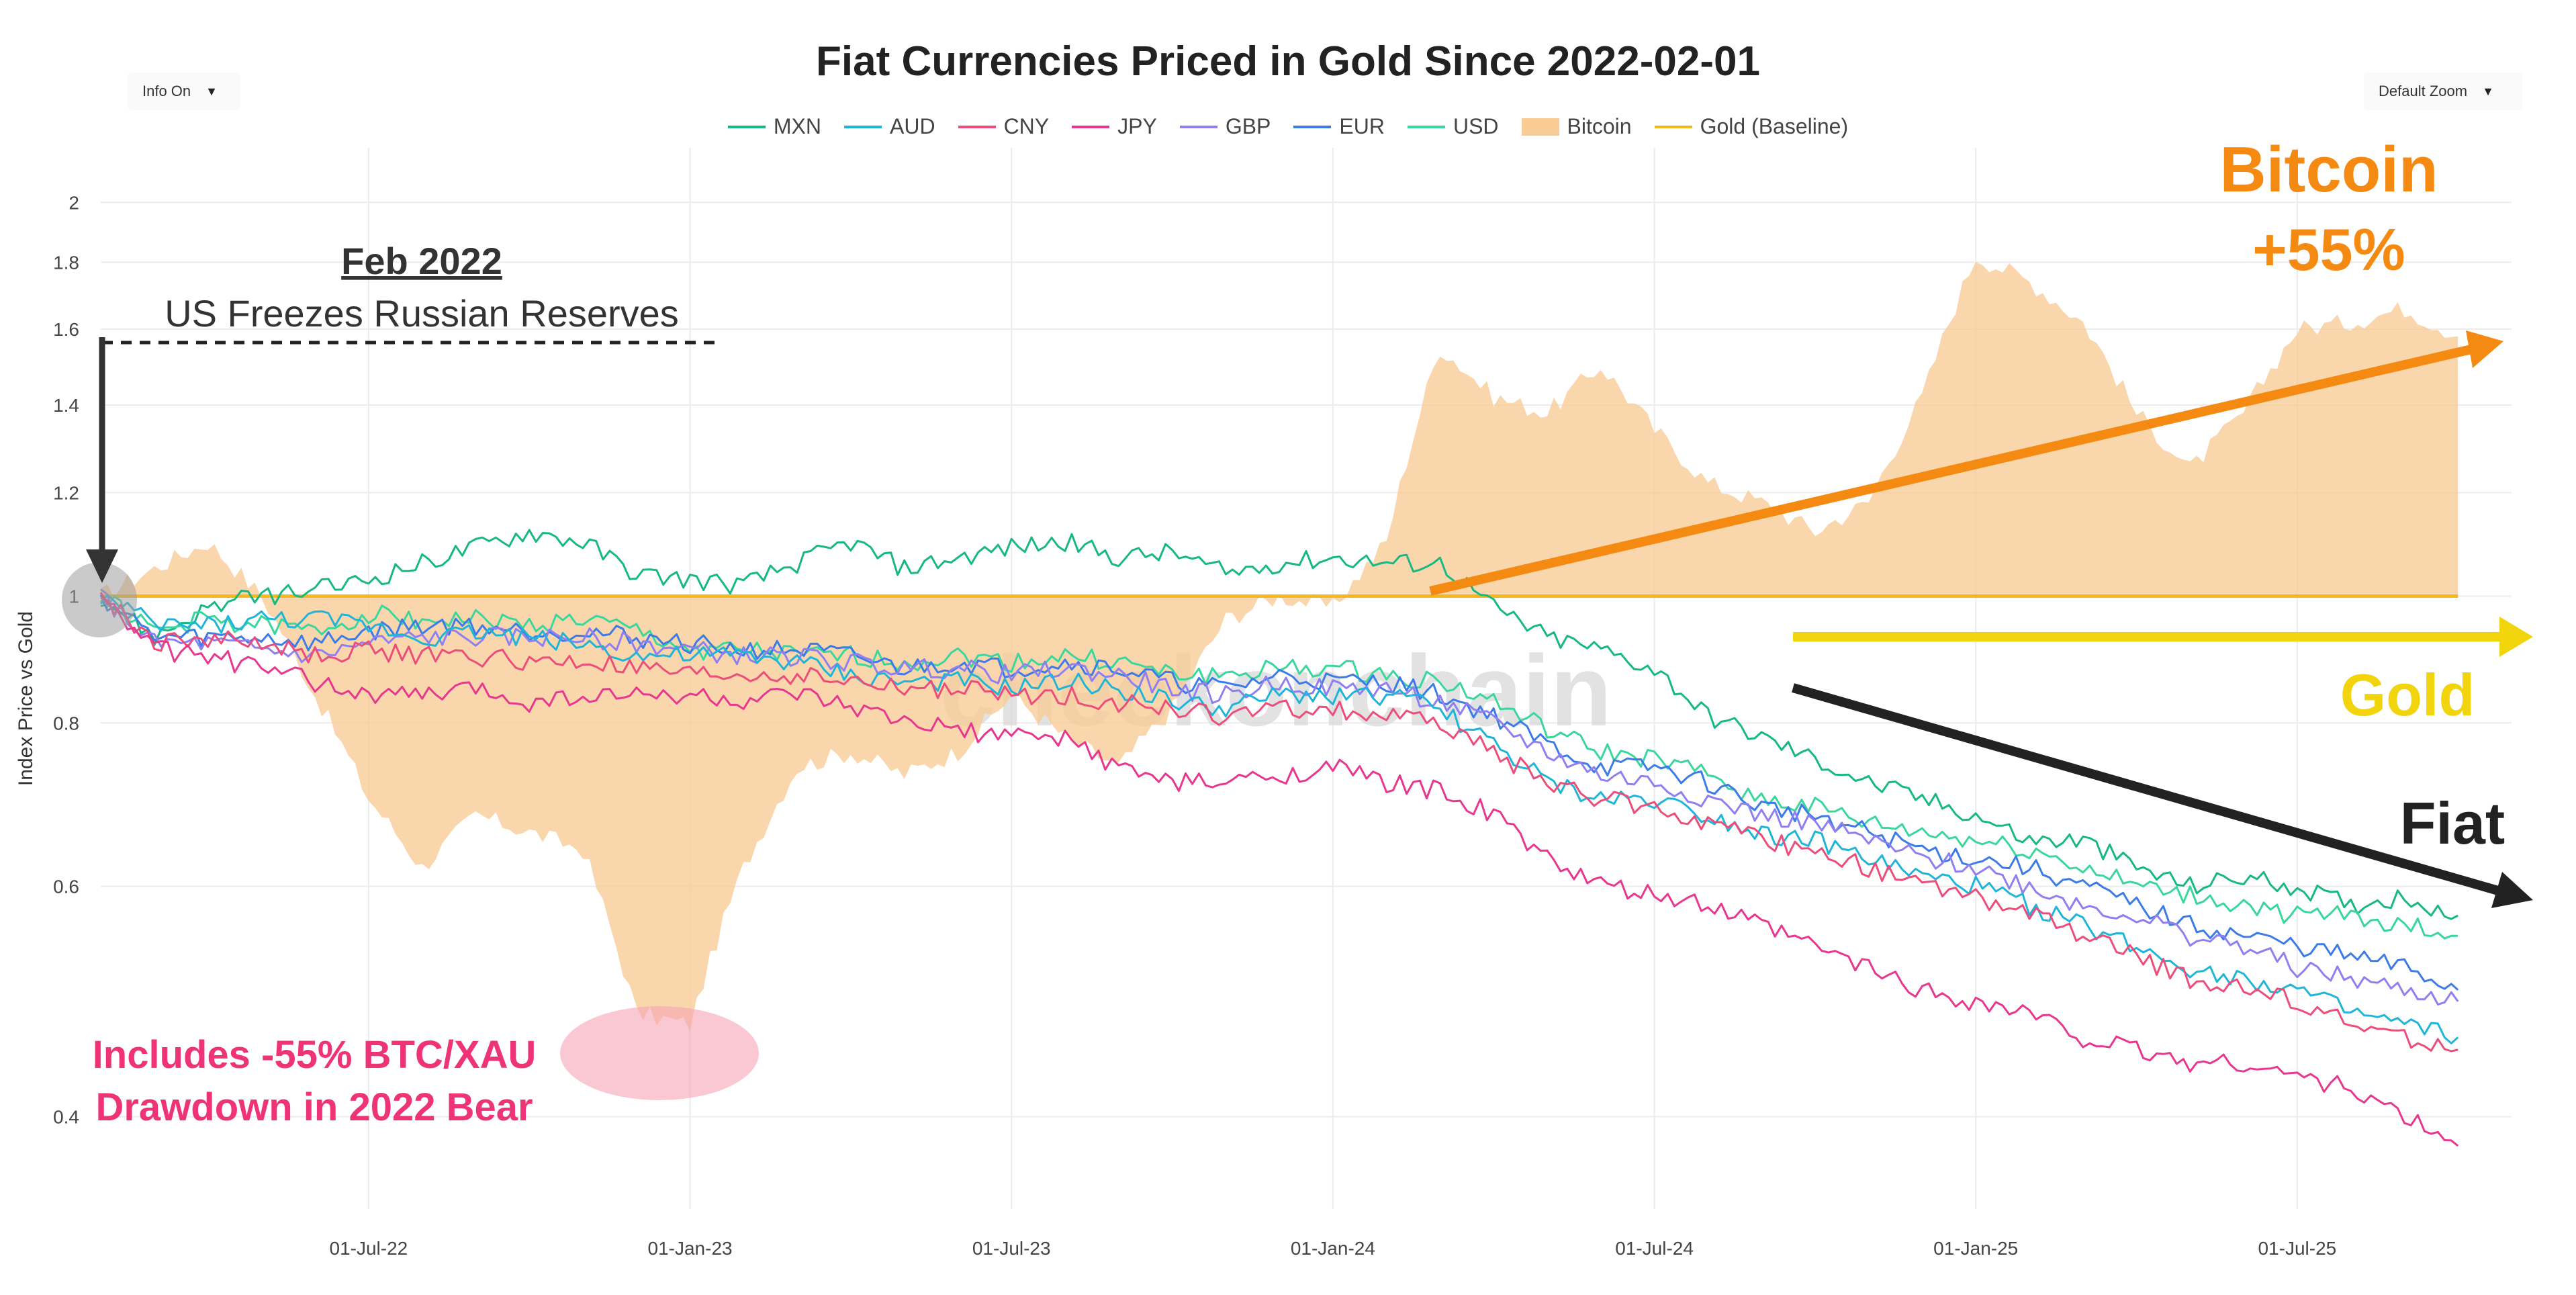 The image size is (2576, 1295). I want to click on gold-arrow-head, so click(2516, 637).